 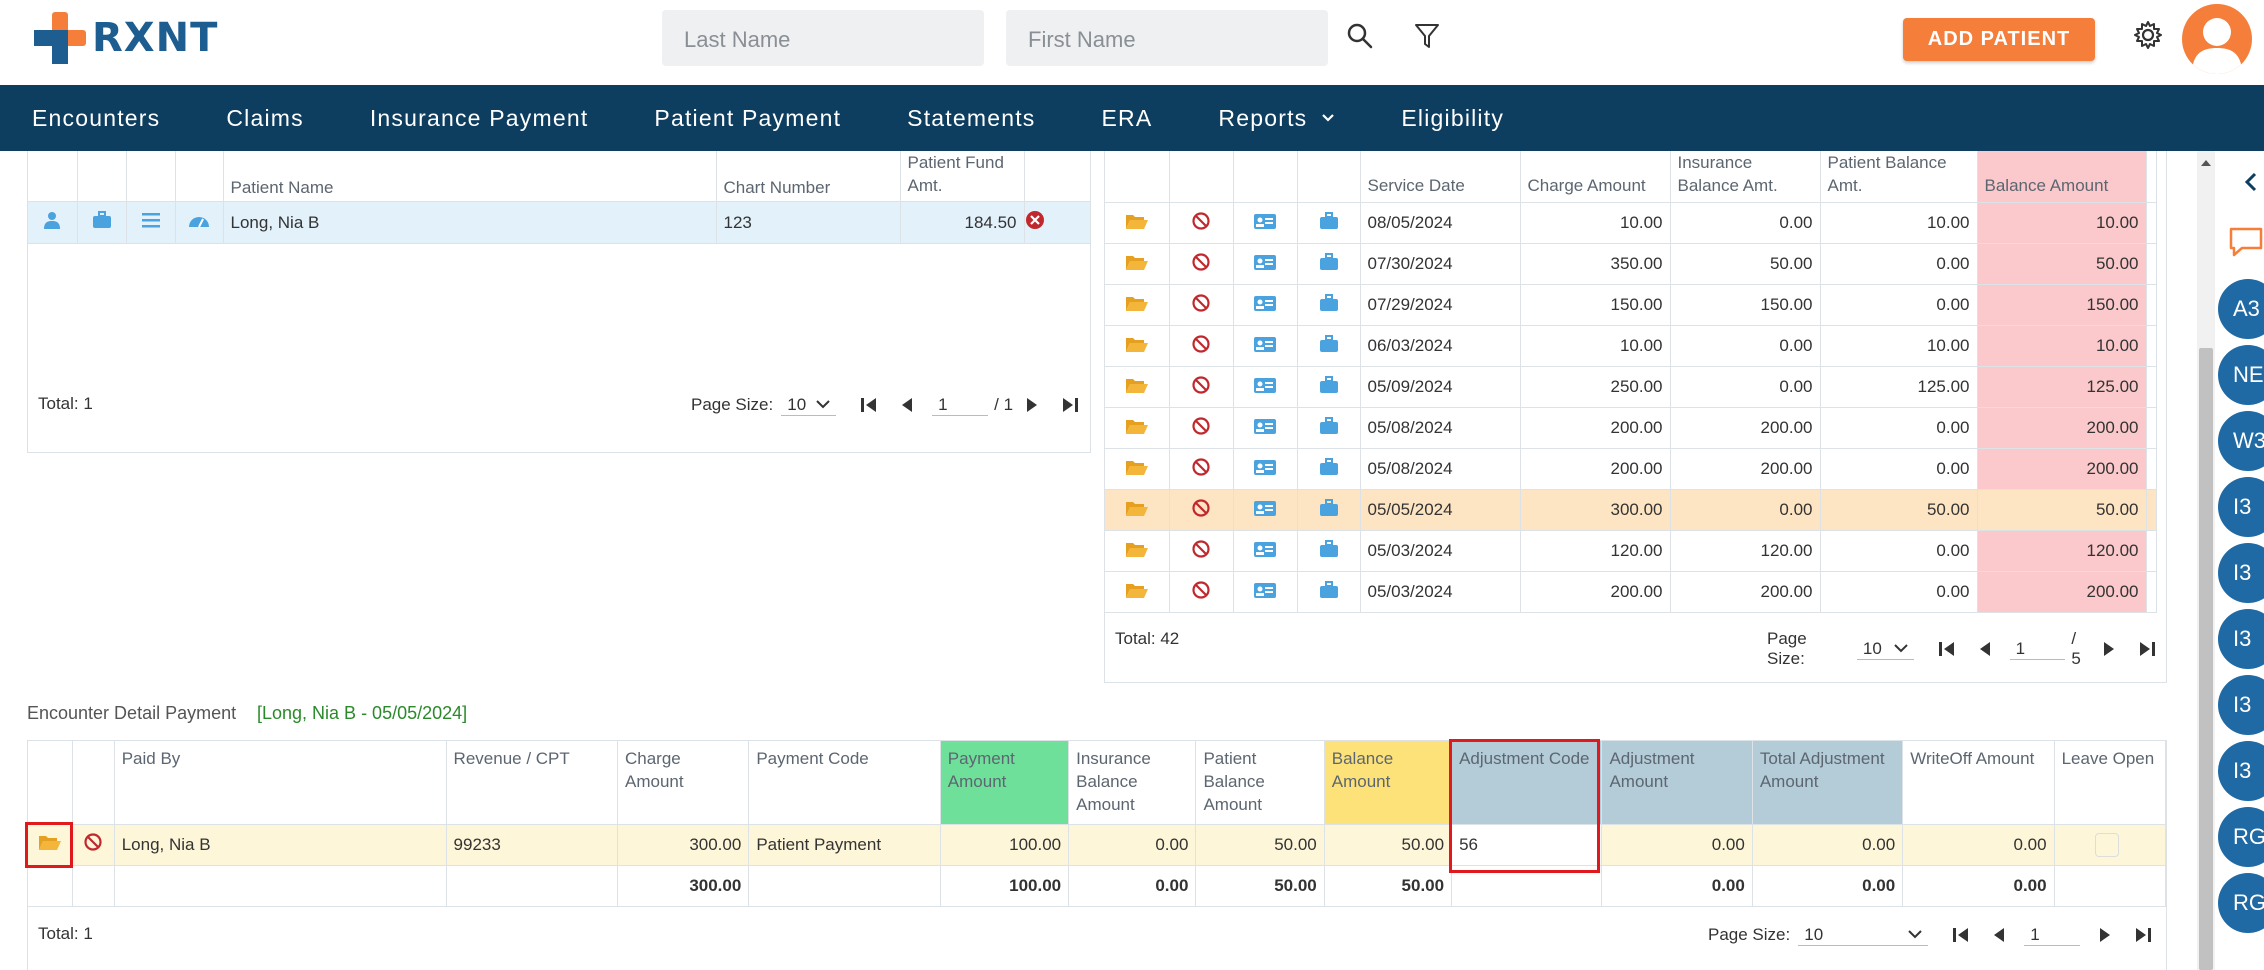 What do you see at coordinates (1631, 264) in the screenshot?
I see `table-row: 07/30/2024 350.00 50.00 0.00 50.00` at bounding box center [1631, 264].